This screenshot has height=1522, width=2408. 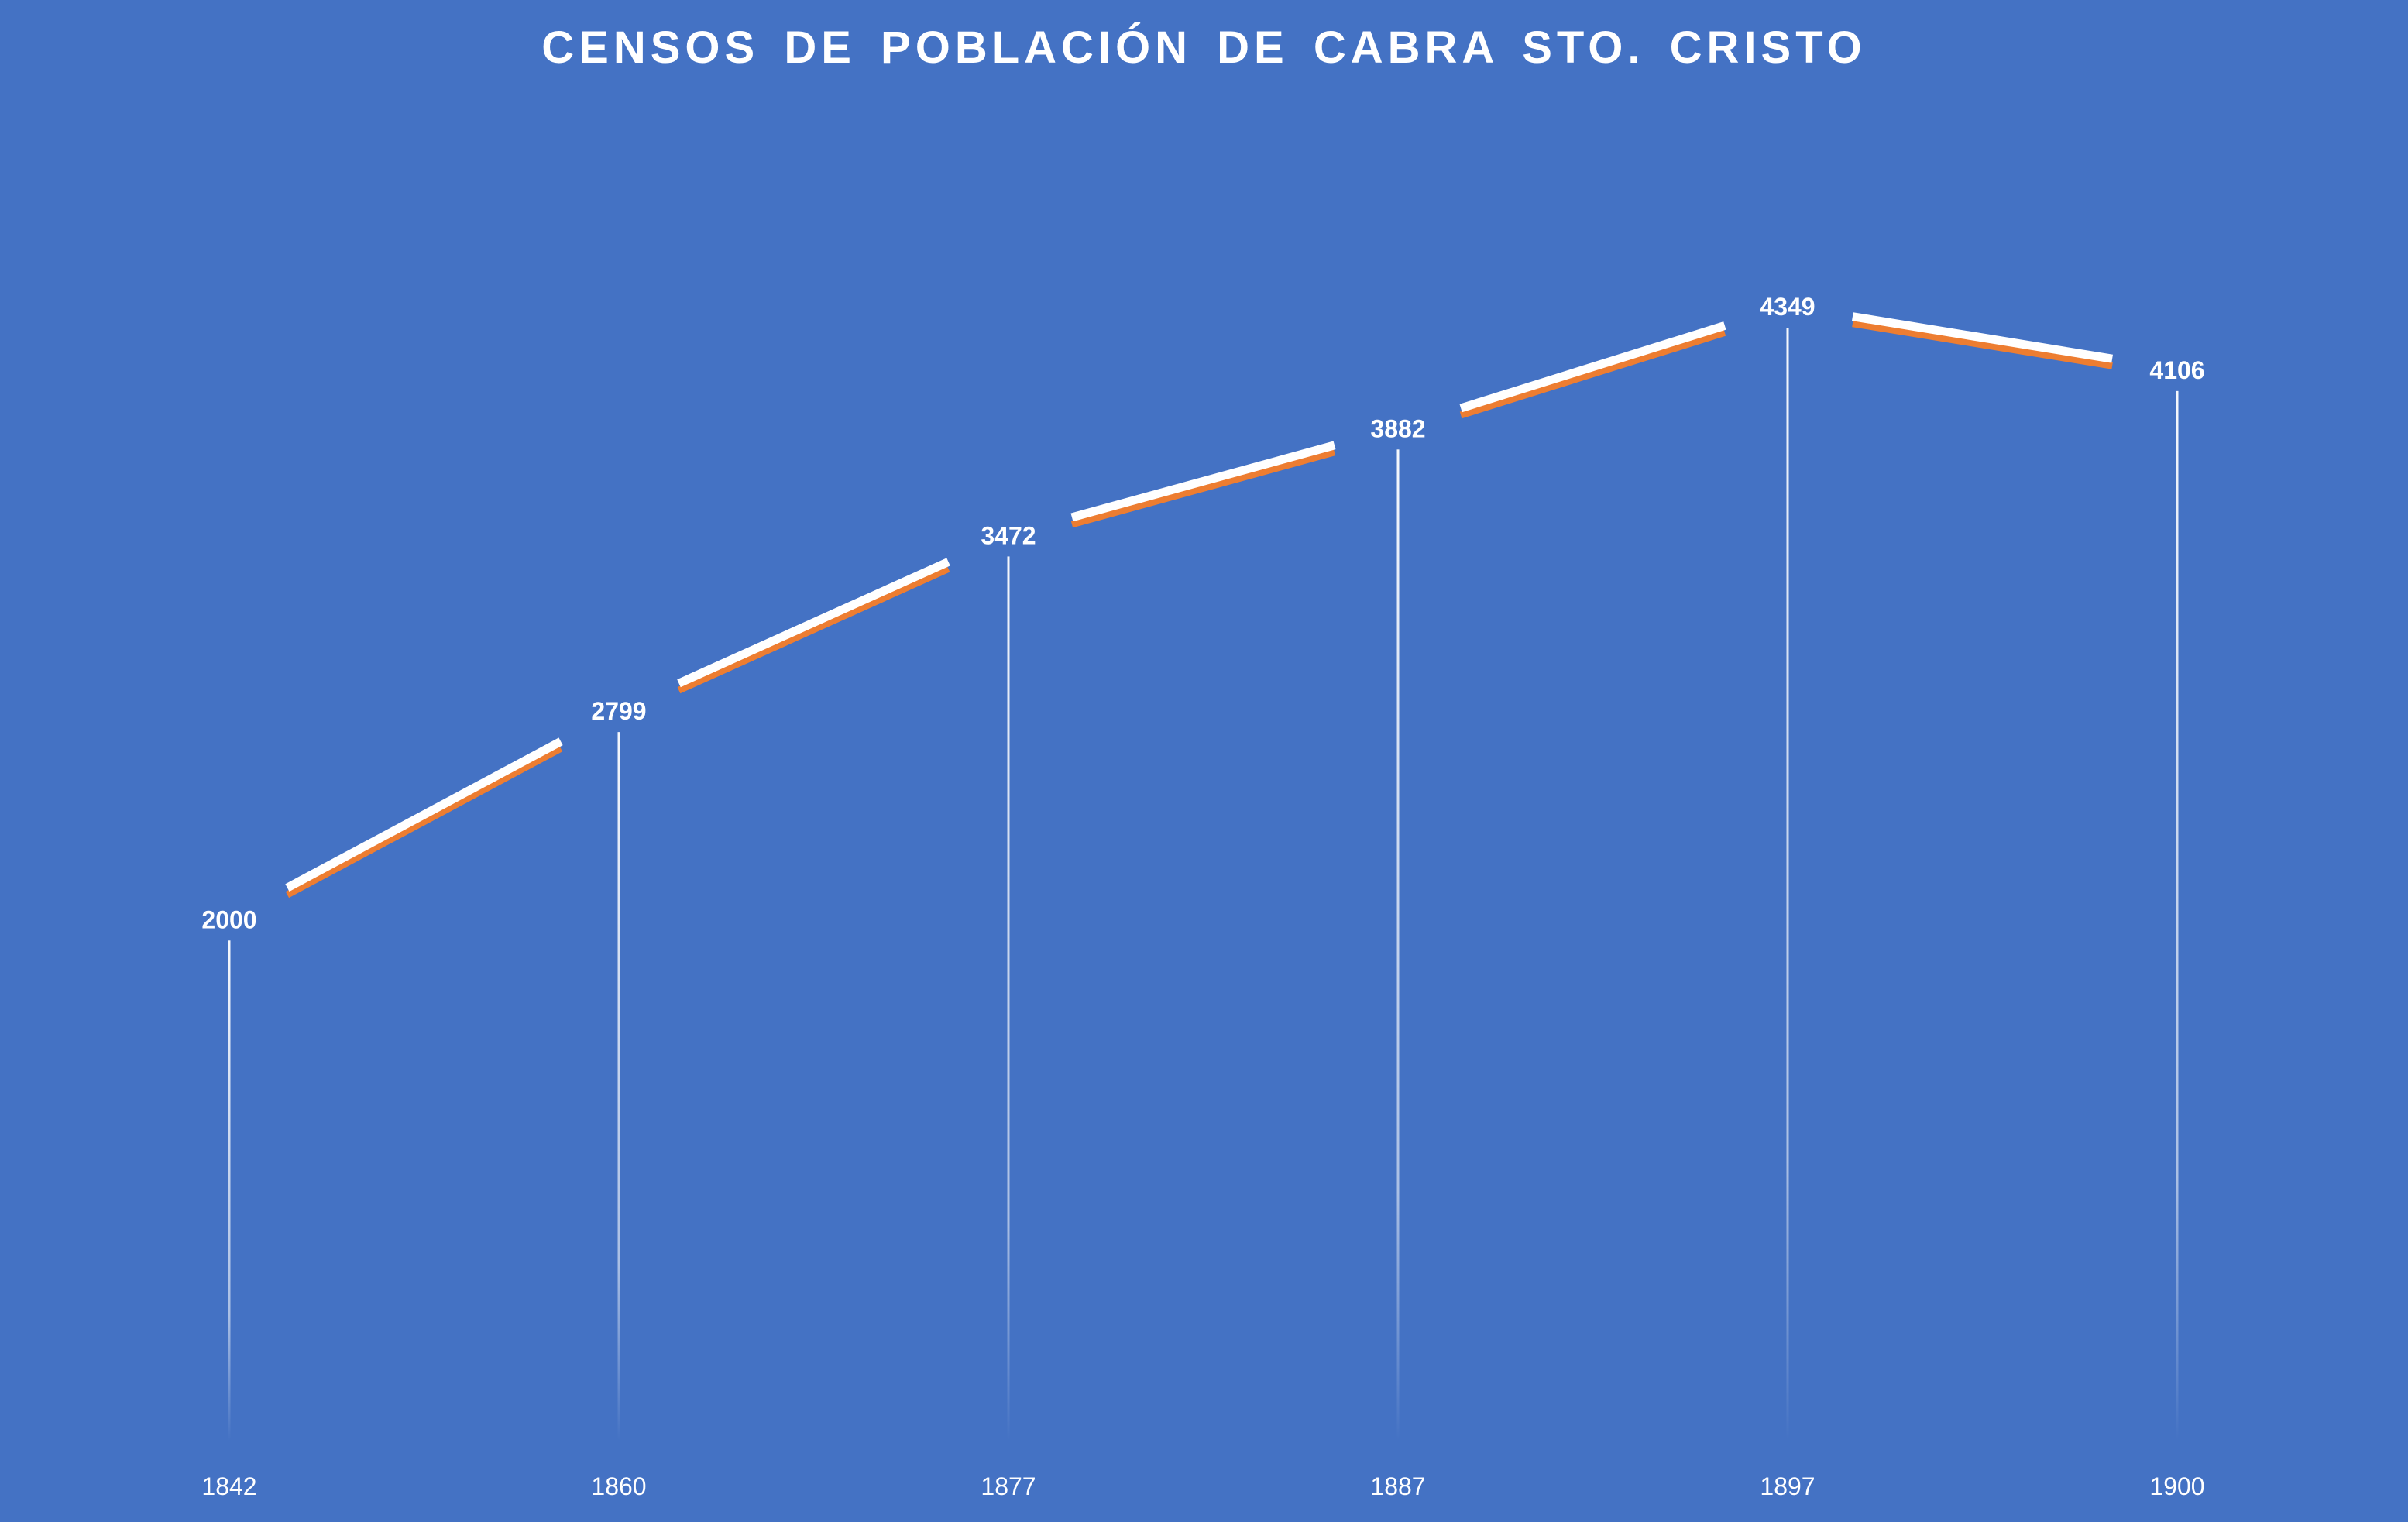 What do you see at coordinates (2177, 915) in the screenshot?
I see `drop-line-1900` at bounding box center [2177, 915].